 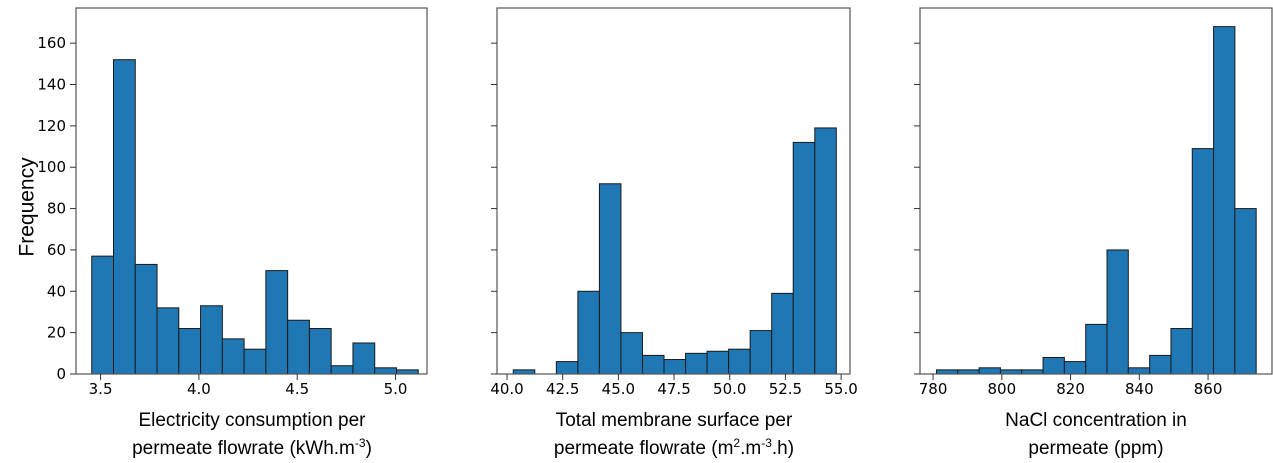 What do you see at coordinates (1208, 389) in the screenshot?
I see `x-tick-label: 860` at bounding box center [1208, 389].